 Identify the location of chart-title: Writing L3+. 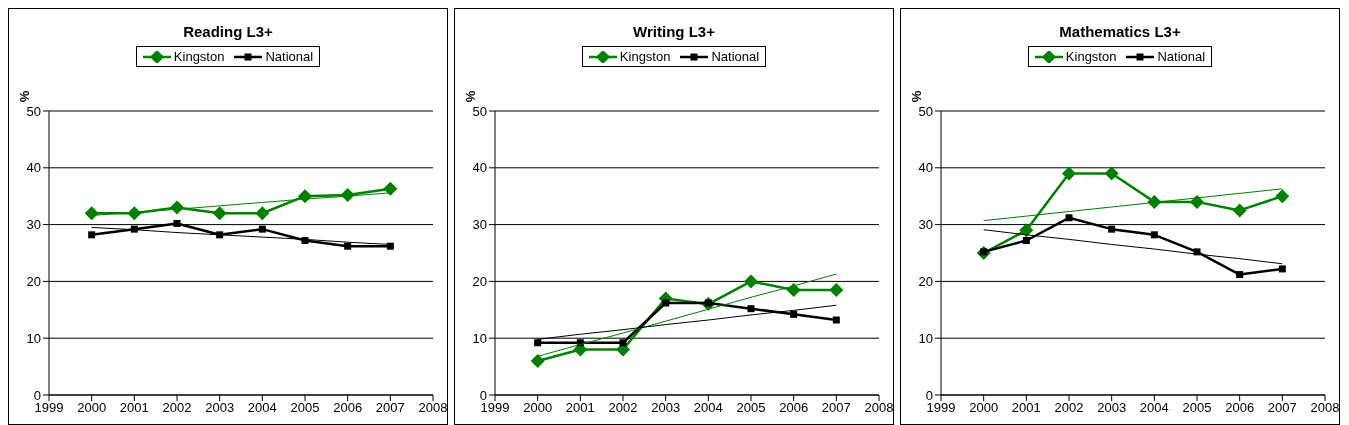
(674, 31).